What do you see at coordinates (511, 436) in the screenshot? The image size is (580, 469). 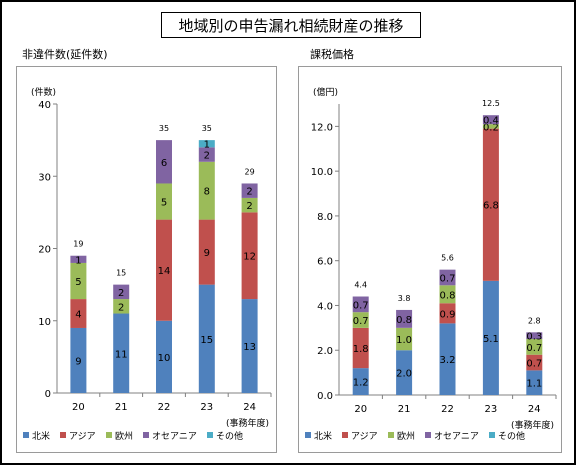 I see `legend-label: その他` at bounding box center [511, 436].